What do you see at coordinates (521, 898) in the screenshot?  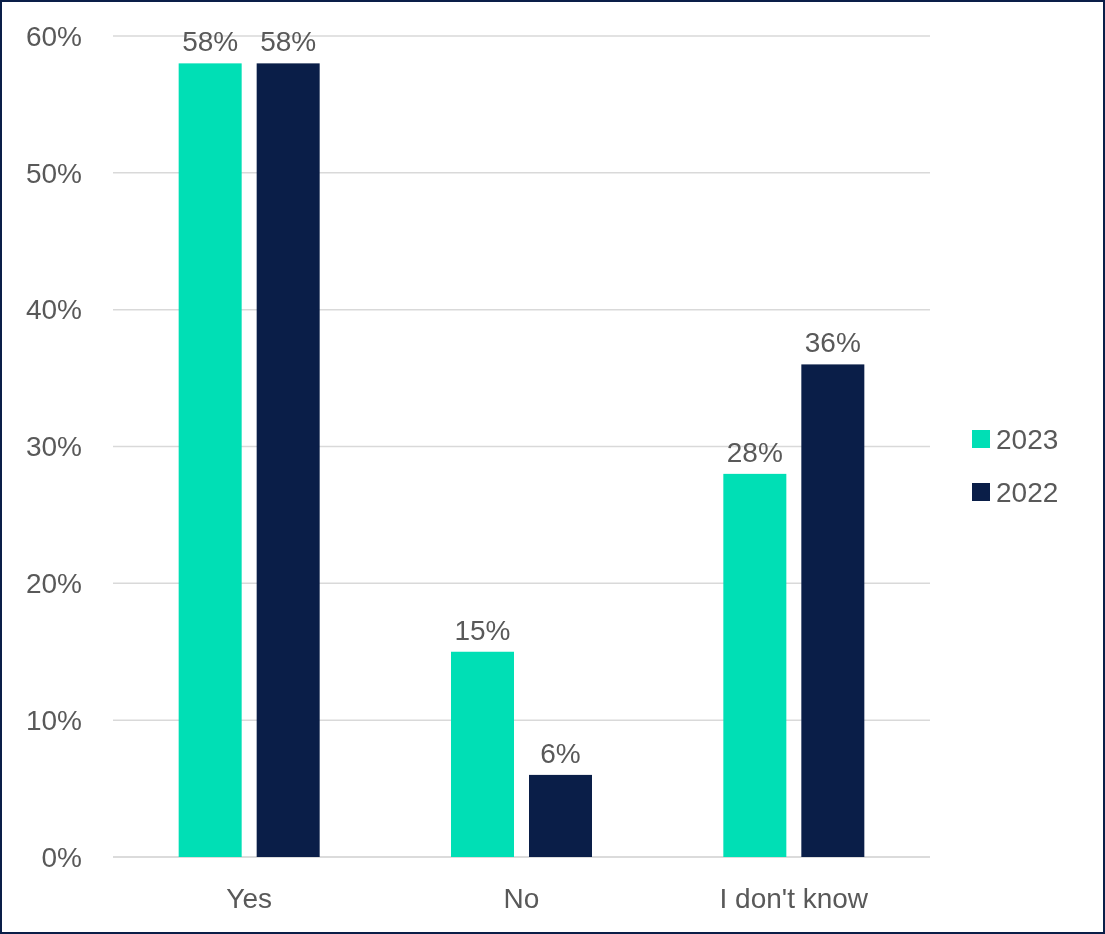 I see `x-tick-label: No` at bounding box center [521, 898].